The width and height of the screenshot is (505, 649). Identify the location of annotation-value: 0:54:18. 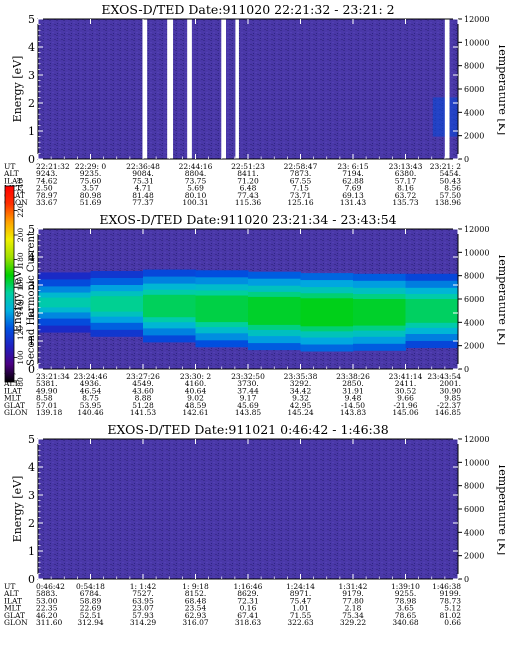
(90, 586).